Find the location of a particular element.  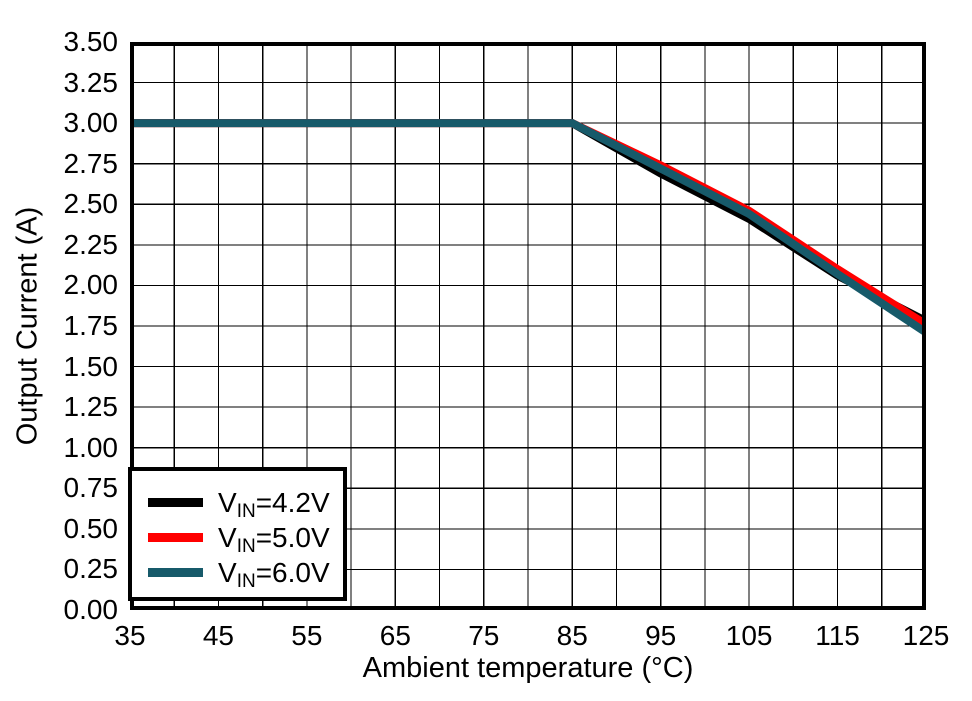

legend-label-2: VIN=6.0V is located at coordinates (274, 574).